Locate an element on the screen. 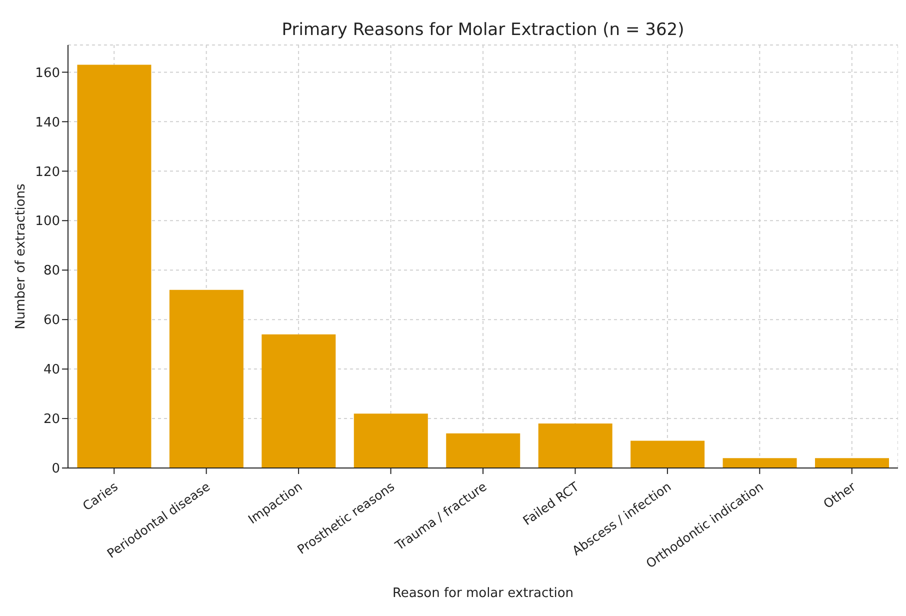 Image resolution: width=906 pixels, height=616 pixels. y-tick-label: 40 is located at coordinates (51, 370).